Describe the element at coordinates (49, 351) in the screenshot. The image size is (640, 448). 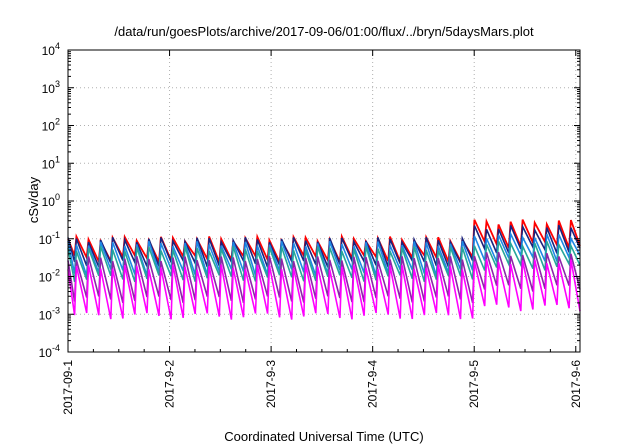
I see `y-tick-label: 10⁻⁴` at that location.